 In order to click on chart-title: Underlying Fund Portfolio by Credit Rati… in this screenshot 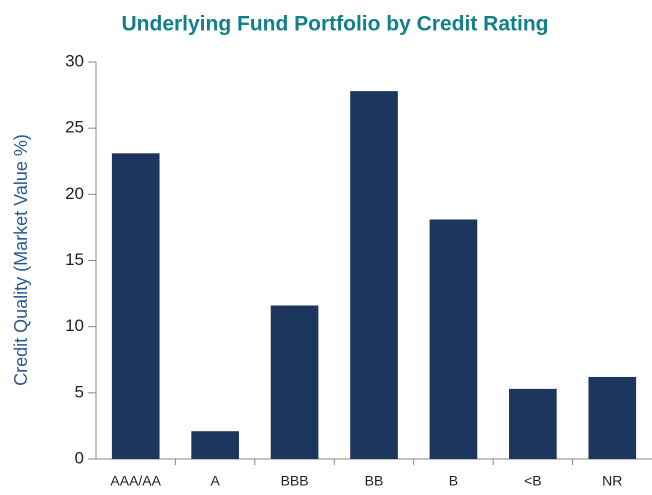, I will do `click(335, 24)`.